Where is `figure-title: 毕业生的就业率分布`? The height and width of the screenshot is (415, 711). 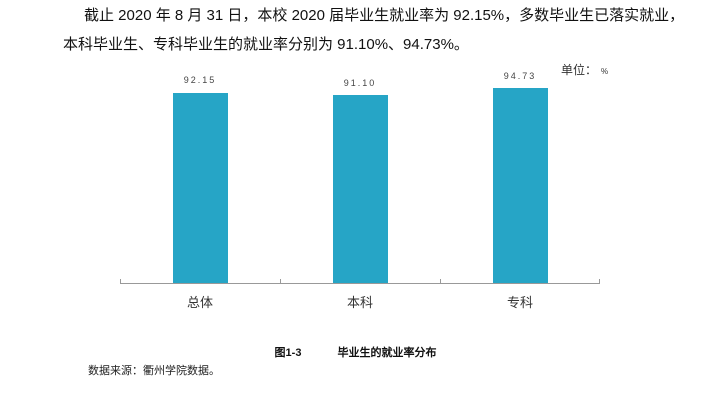 figure-title: 毕业生的就业率分布 is located at coordinates (387, 353).